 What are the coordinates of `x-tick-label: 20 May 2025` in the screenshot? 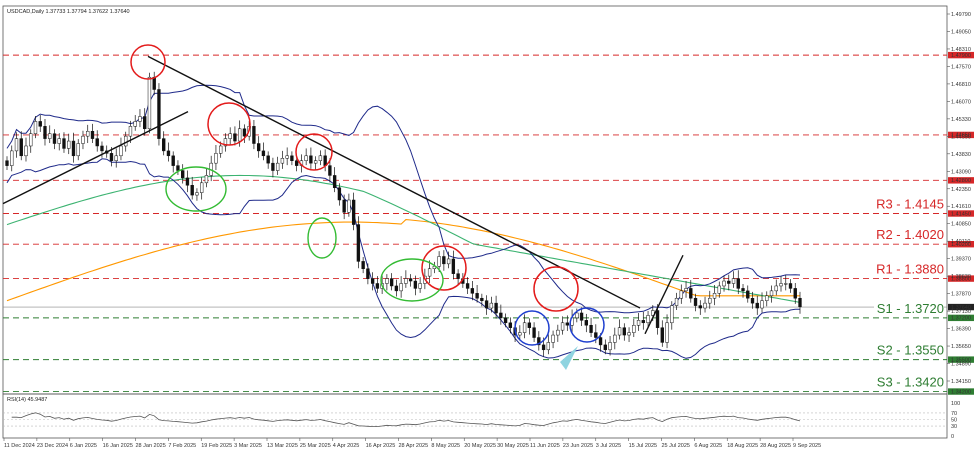 It's located at (480, 446).